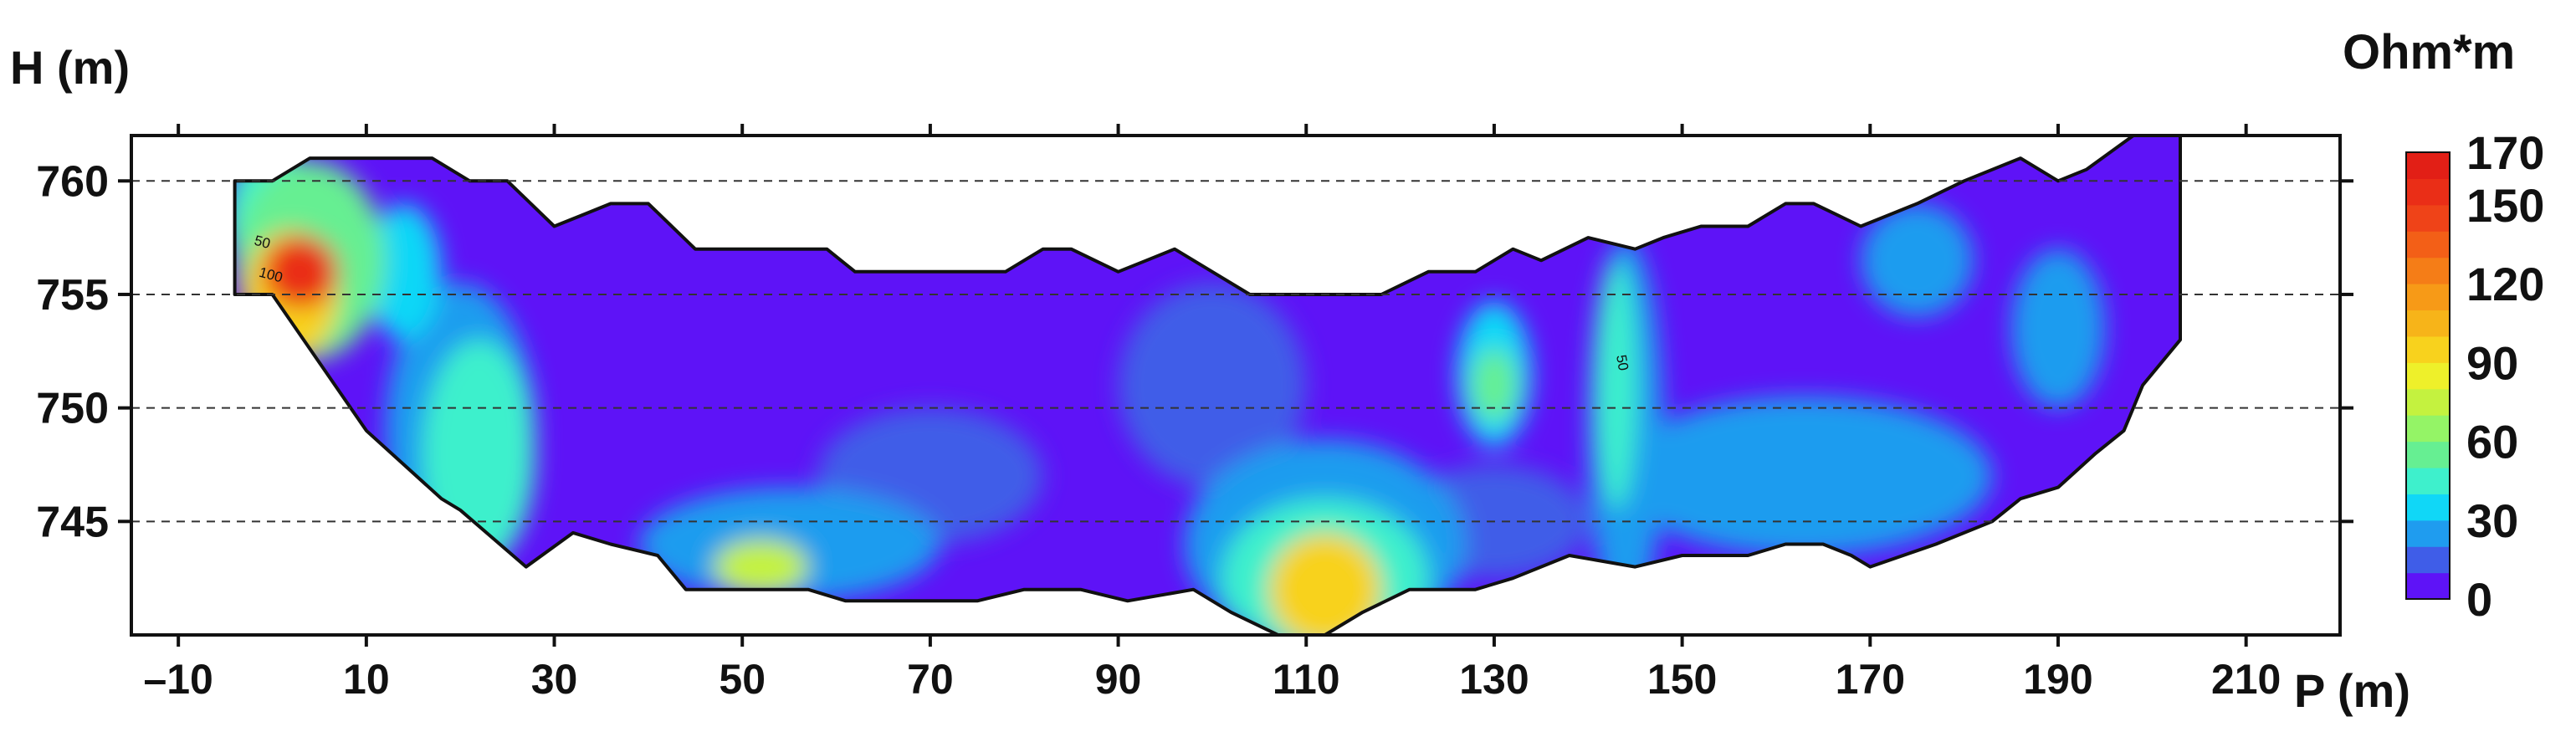 This screenshot has height=737, width=2576. Describe the element at coordinates (1682, 679) in the screenshot. I see `x-tick-label: 150` at that location.